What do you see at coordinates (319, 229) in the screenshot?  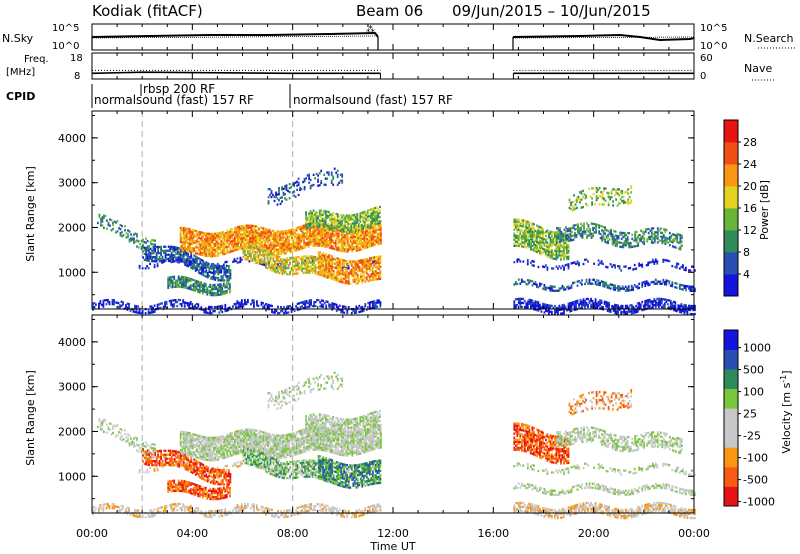 I see `power-cell-2056` at bounding box center [319, 229].